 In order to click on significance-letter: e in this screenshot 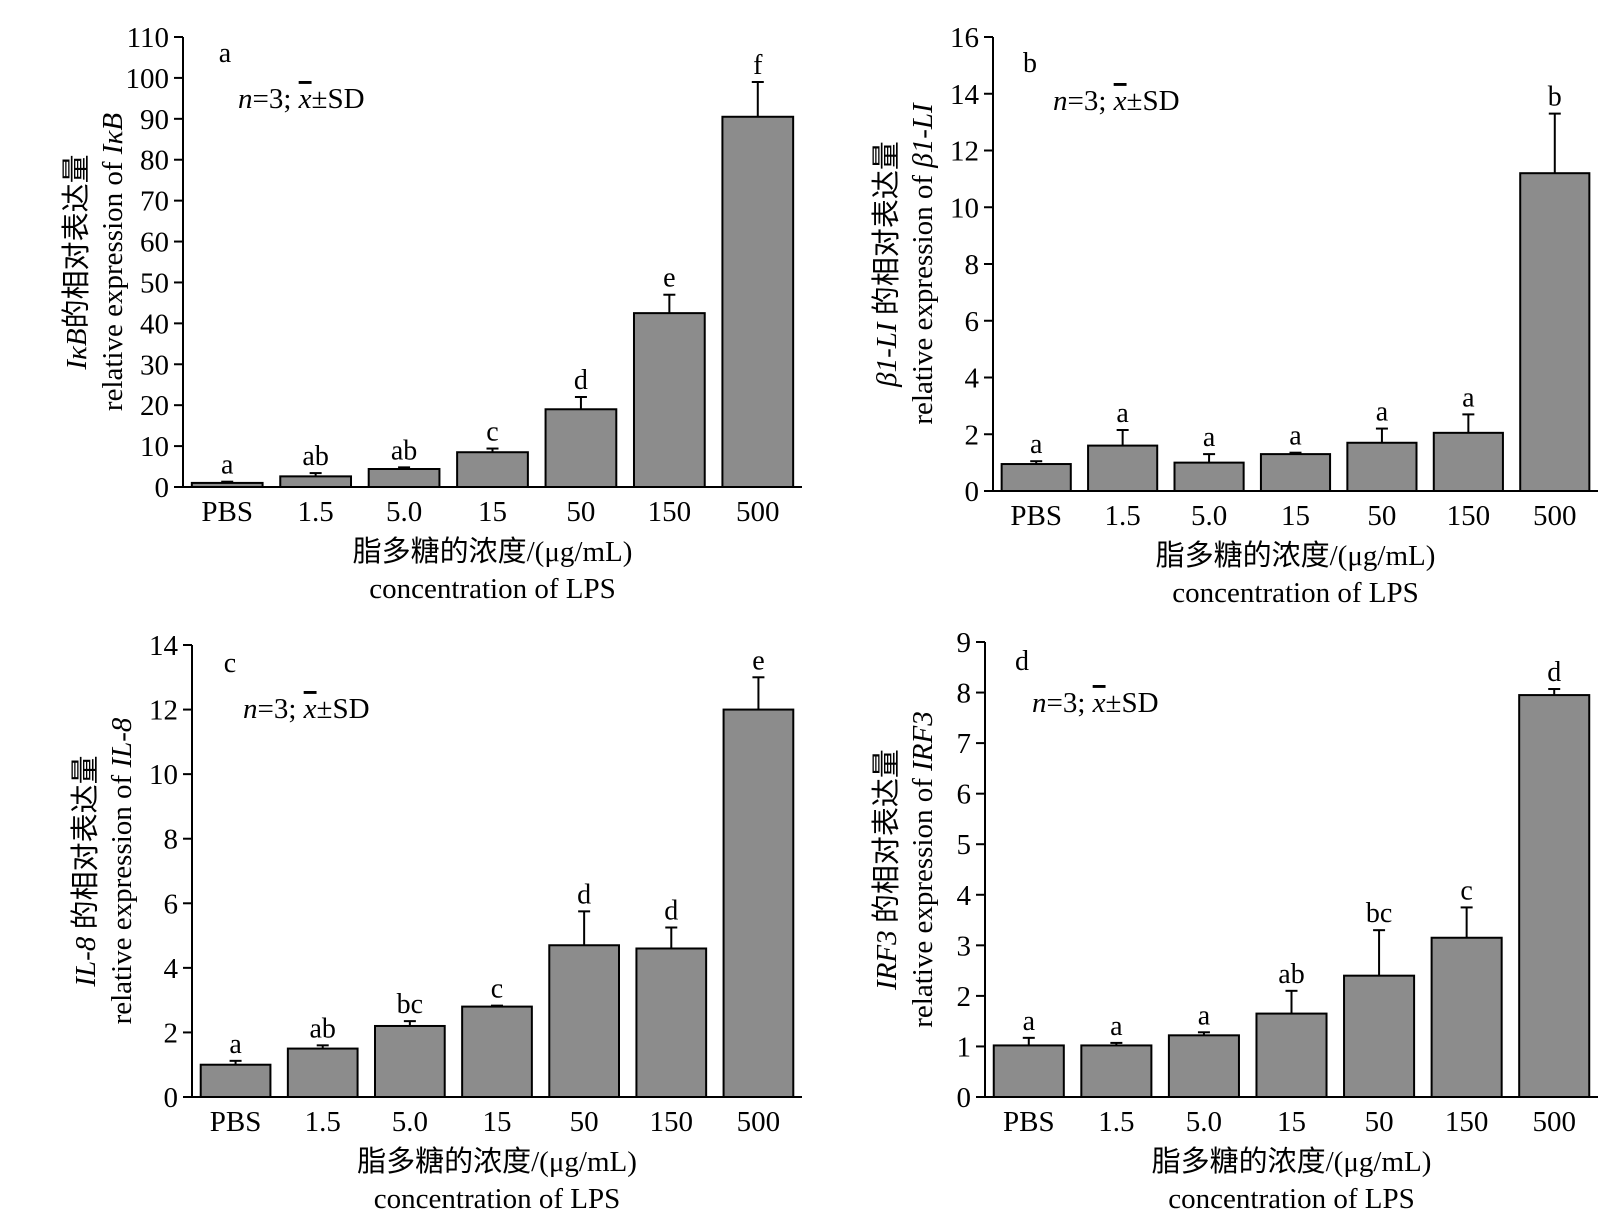, I will do `click(758, 660)`.